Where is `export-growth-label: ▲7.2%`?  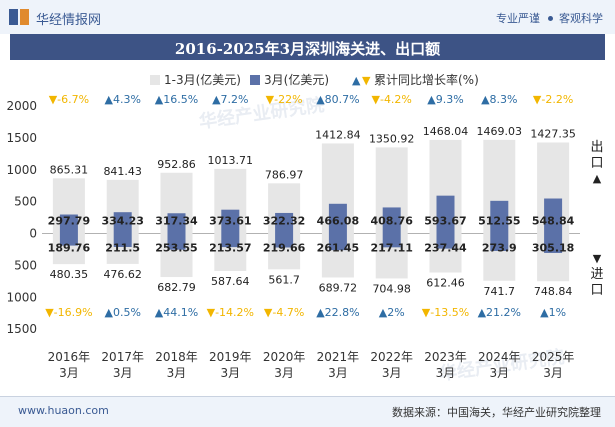
export-growth-label: ▲7.2% is located at coordinates (230, 99).